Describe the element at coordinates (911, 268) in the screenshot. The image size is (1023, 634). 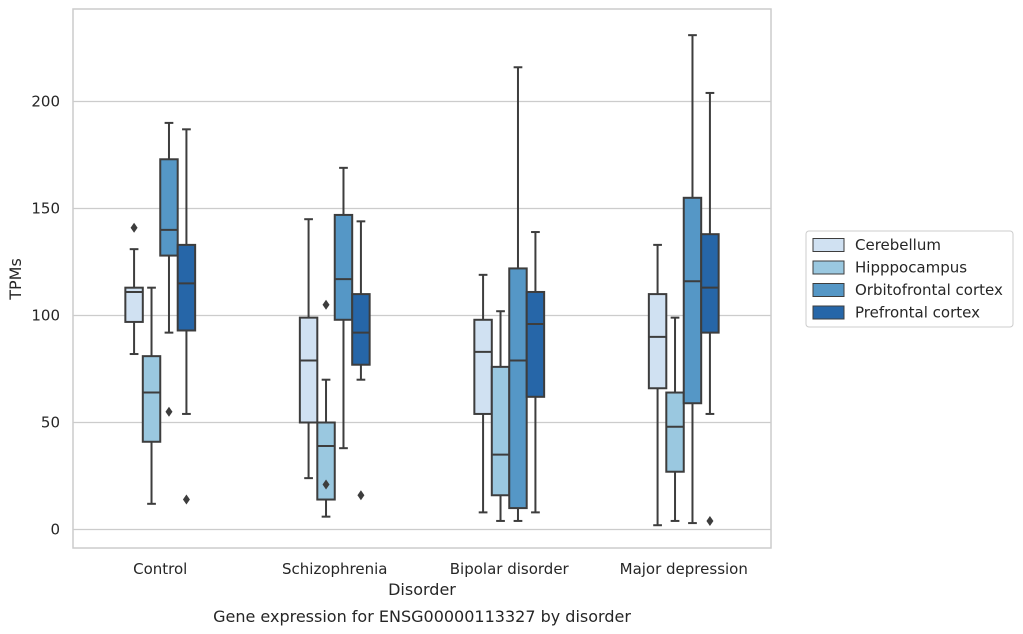
I see `legend-label: Hipppocampus` at that location.